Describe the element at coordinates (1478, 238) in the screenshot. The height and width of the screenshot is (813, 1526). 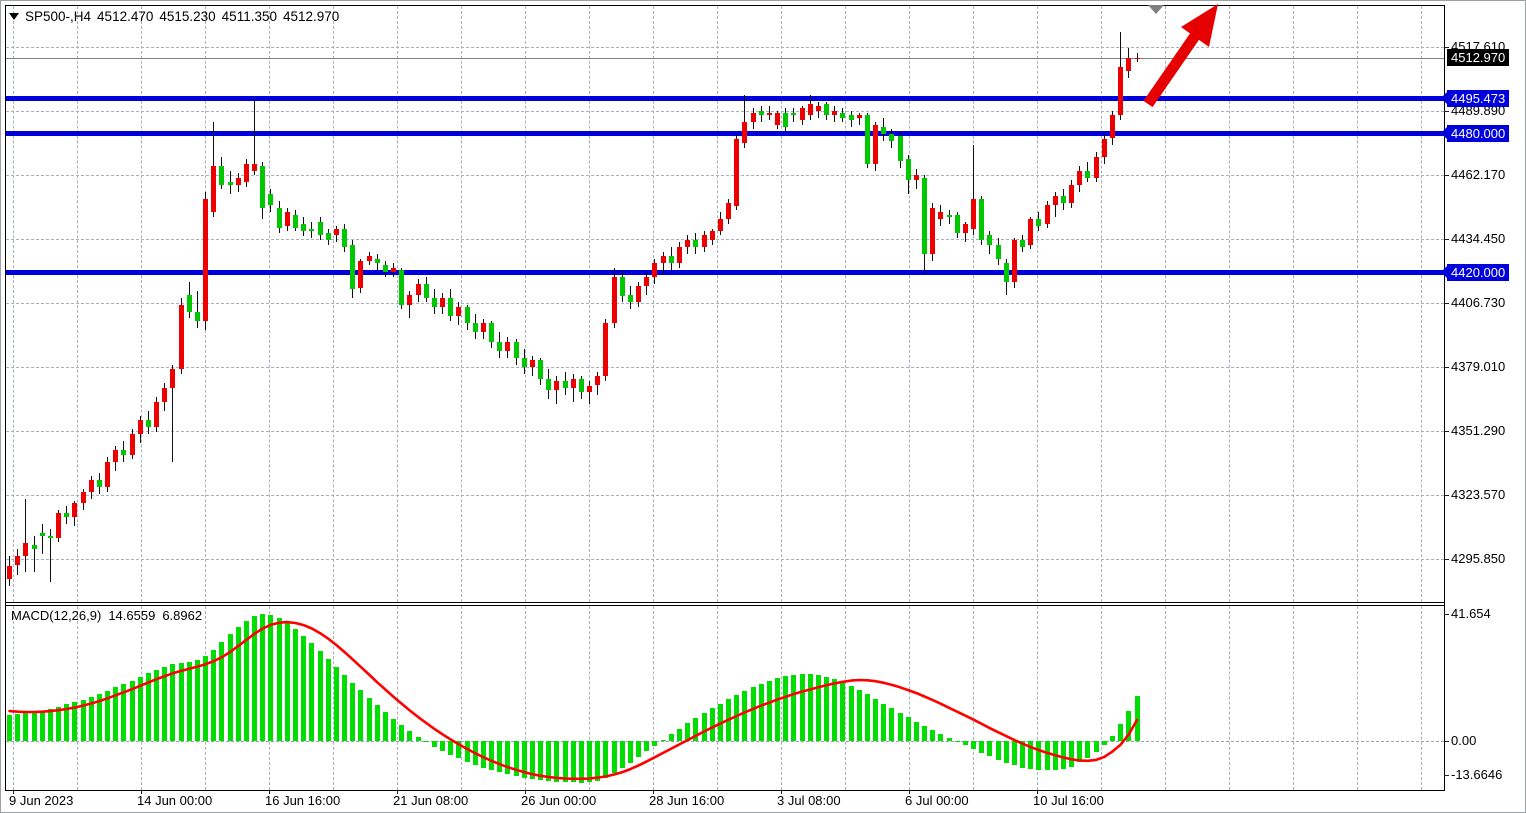
I see `price-axis-label: 4434.450` at that location.